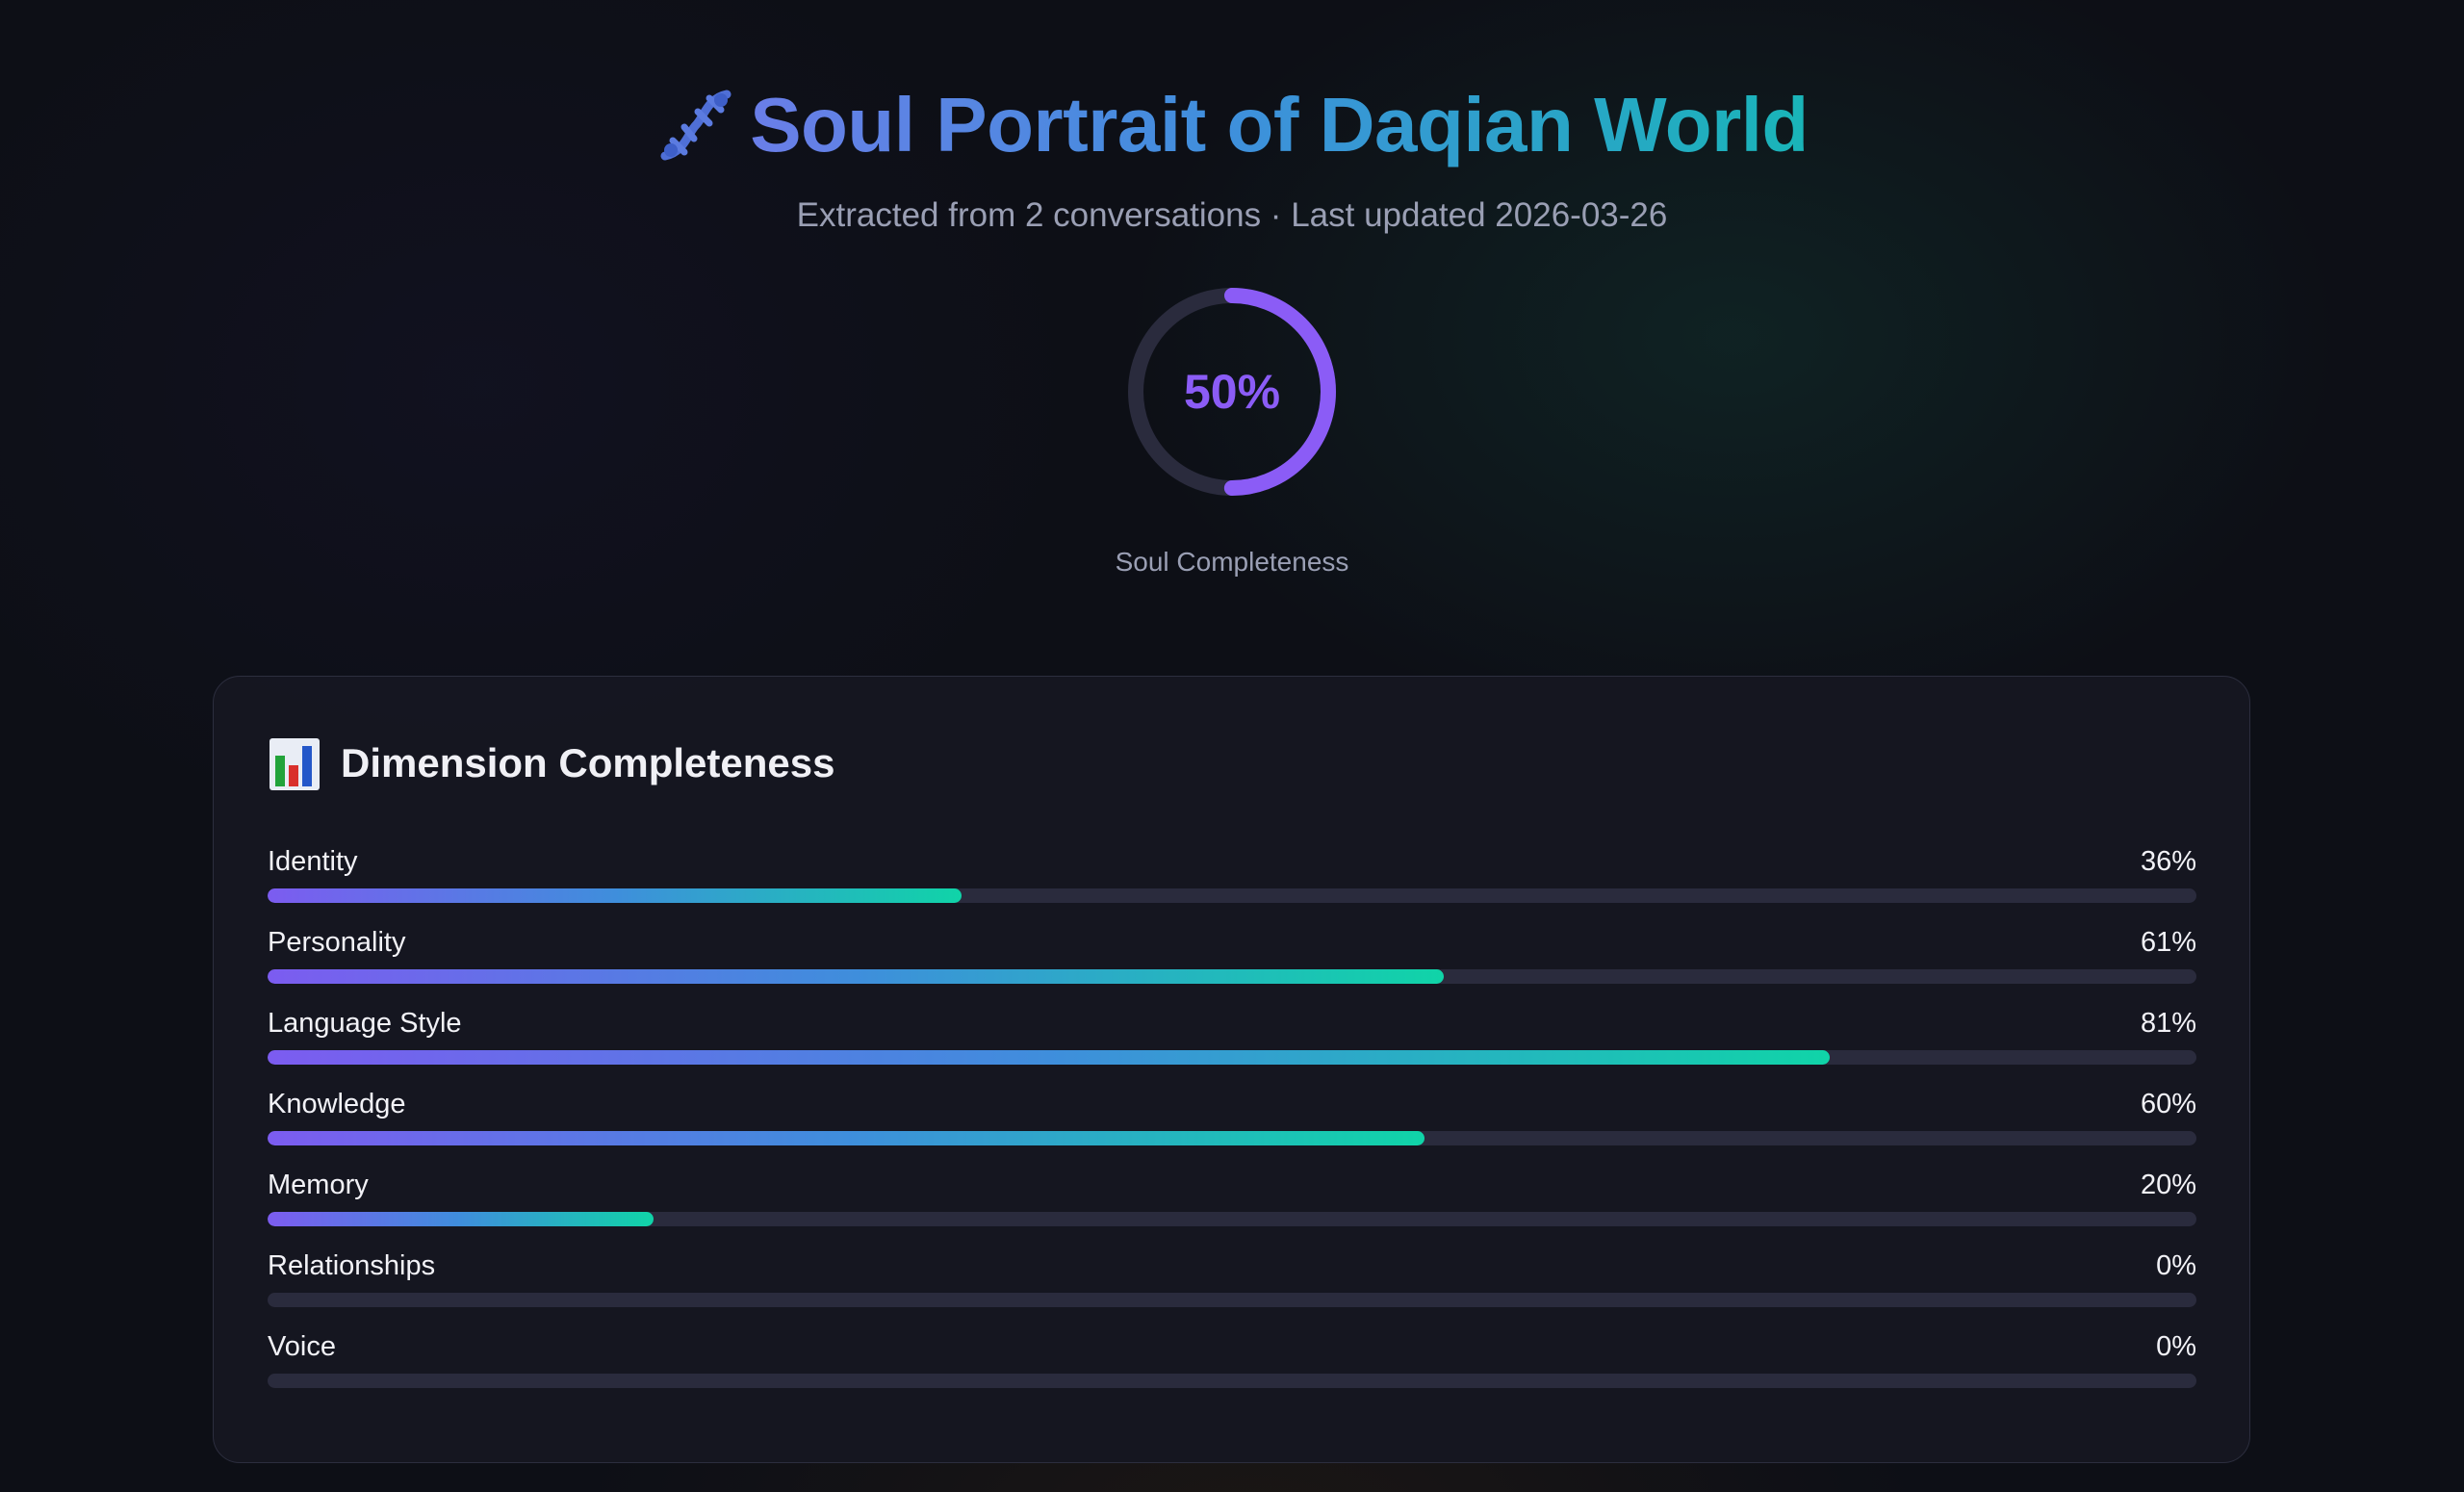  What do you see at coordinates (1232, 882) in the screenshot?
I see `dimension-row-identity: Identity 36%` at bounding box center [1232, 882].